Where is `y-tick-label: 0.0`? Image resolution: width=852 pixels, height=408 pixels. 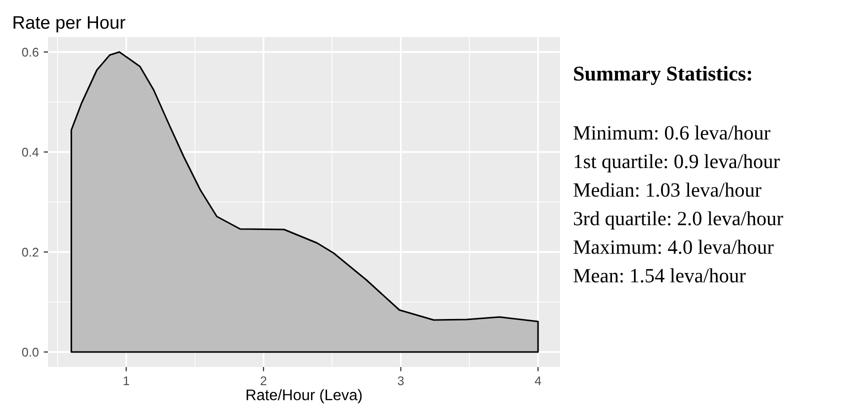
y-tick-label: 0.0 is located at coordinates (30, 352).